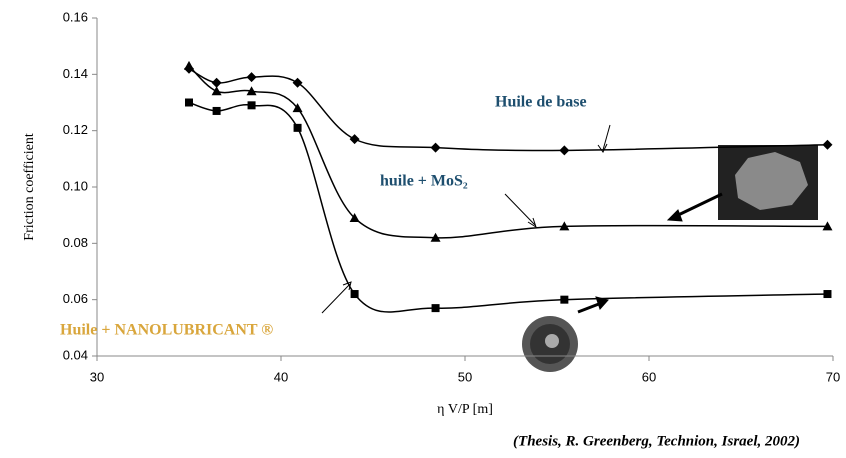  Describe the element at coordinates (75, 298) in the screenshot. I see `y-tick-label: 0.06` at that location.